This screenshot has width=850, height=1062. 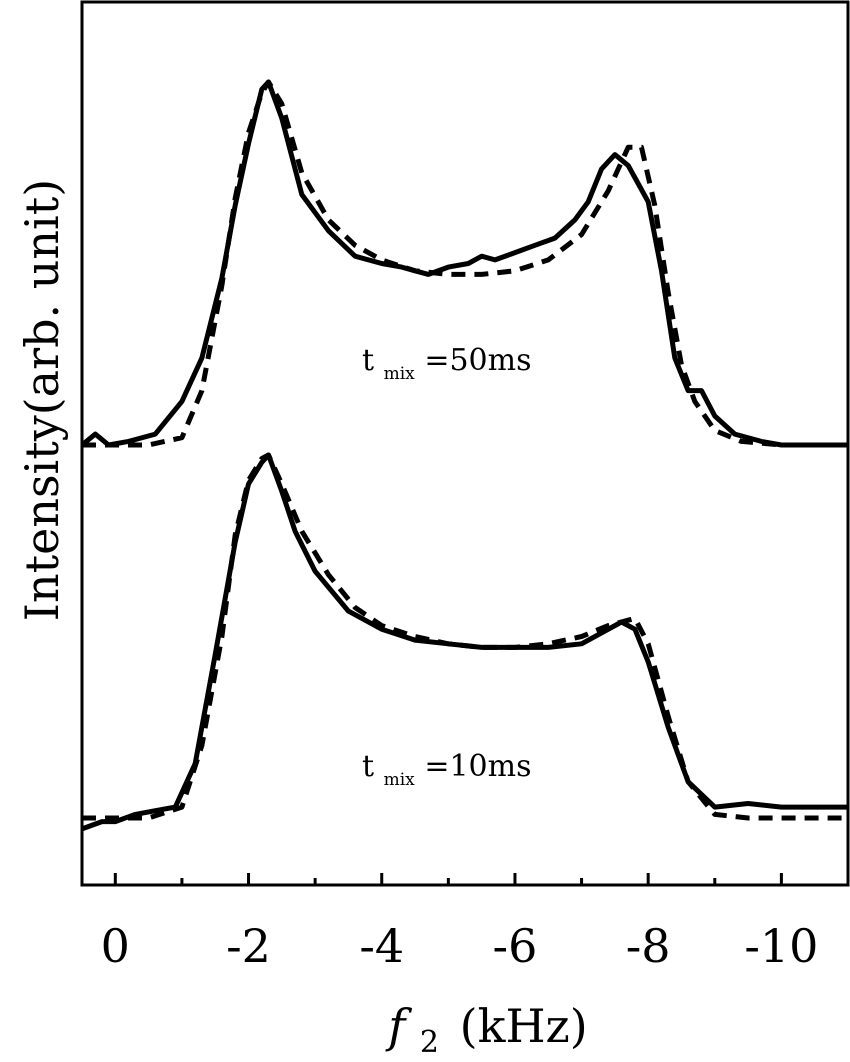 I want to click on annotation-bottom-value: =10ms, so click(x=477, y=766).